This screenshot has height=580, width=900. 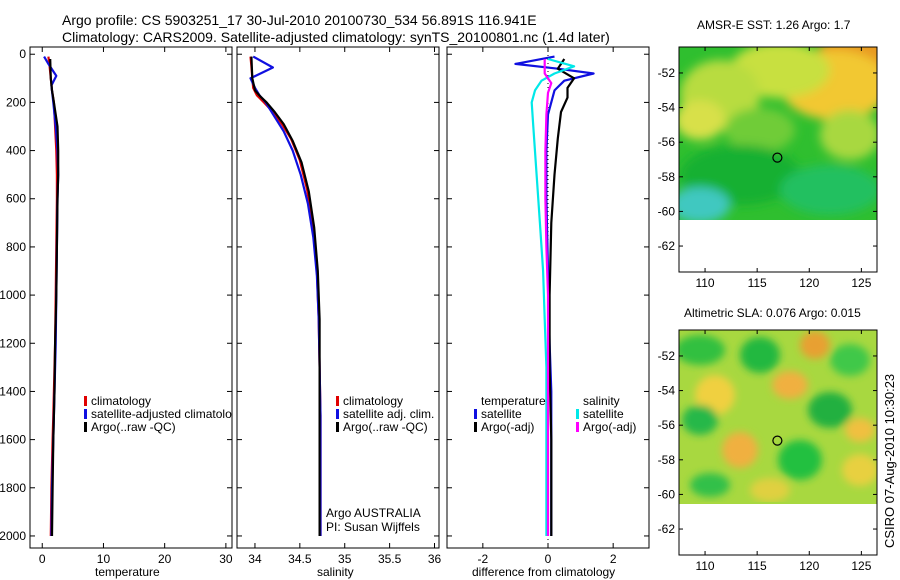 What do you see at coordinates (390, 559) in the screenshot?
I see `x-tick-label: 35.5` at bounding box center [390, 559].